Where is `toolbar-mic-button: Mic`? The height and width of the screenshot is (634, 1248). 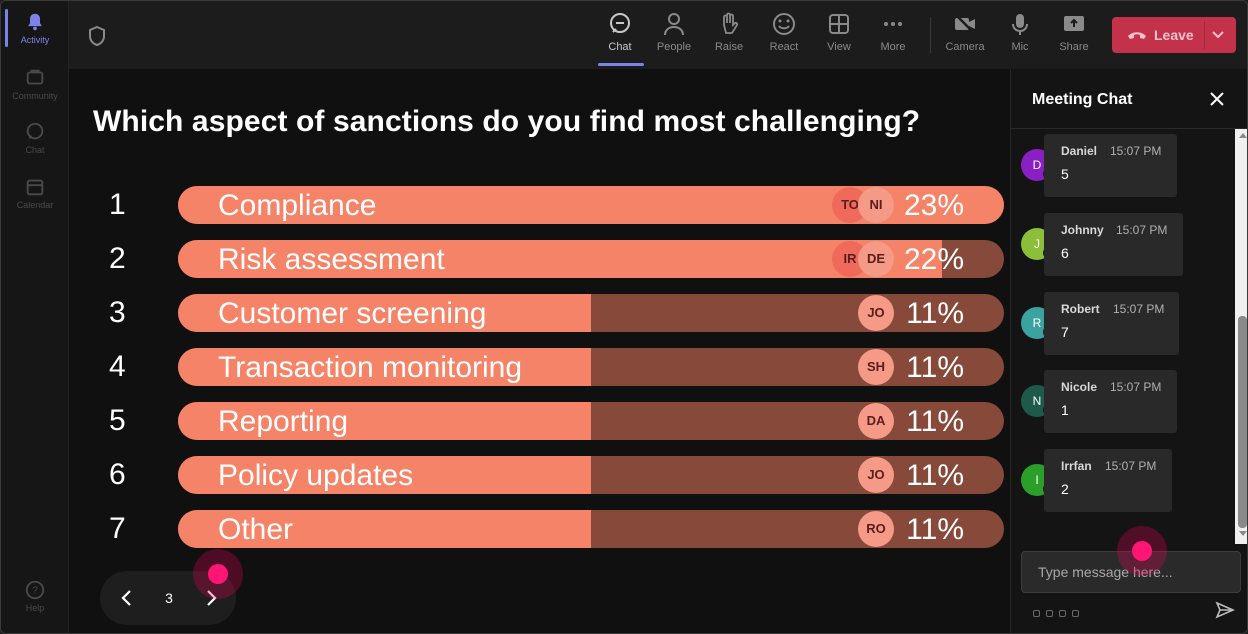
toolbar-mic-button: Mic is located at coordinates (1020, 32).